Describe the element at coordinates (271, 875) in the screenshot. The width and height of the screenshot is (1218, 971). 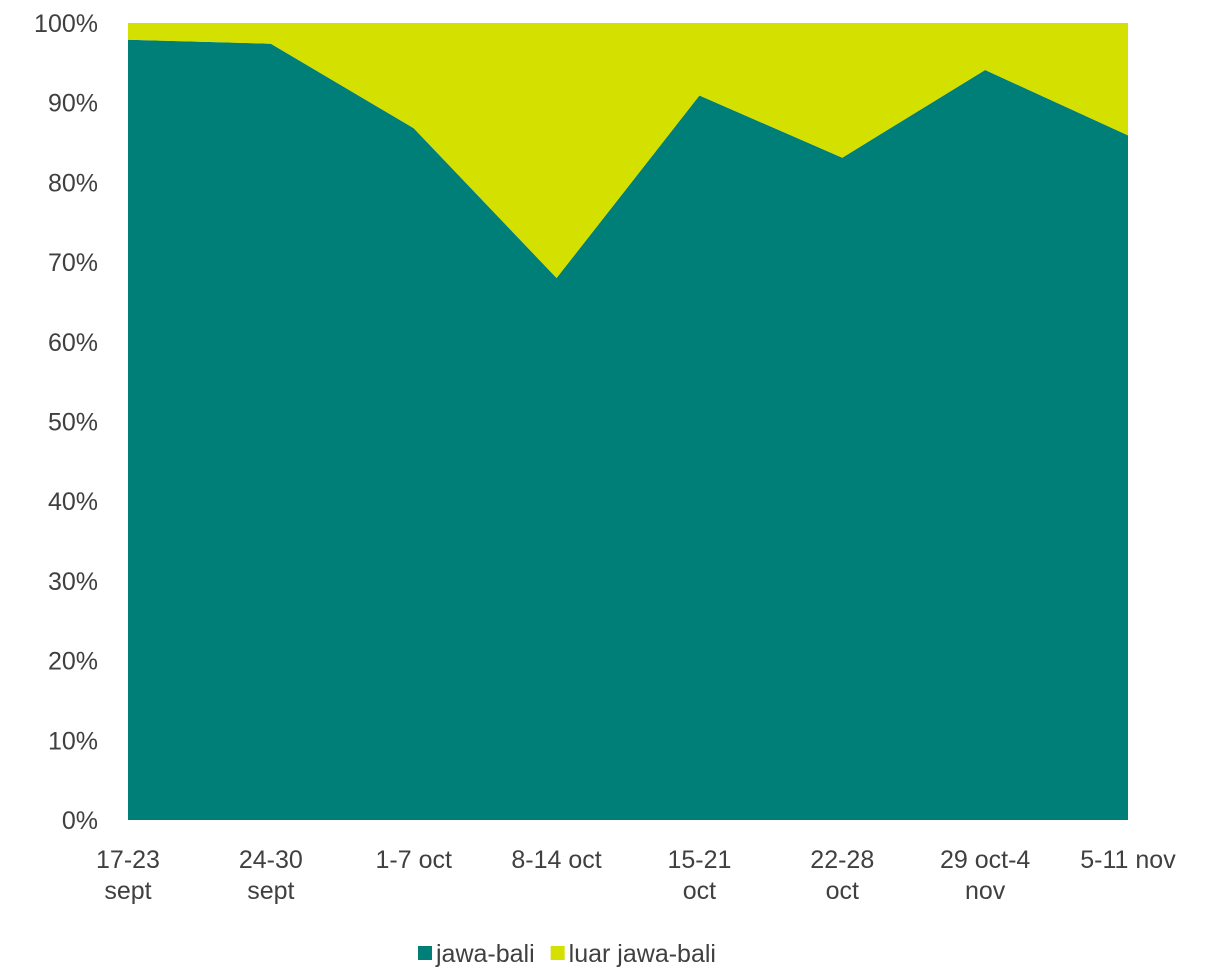
I see `x-tick-label: 24-30 sept` at that location.